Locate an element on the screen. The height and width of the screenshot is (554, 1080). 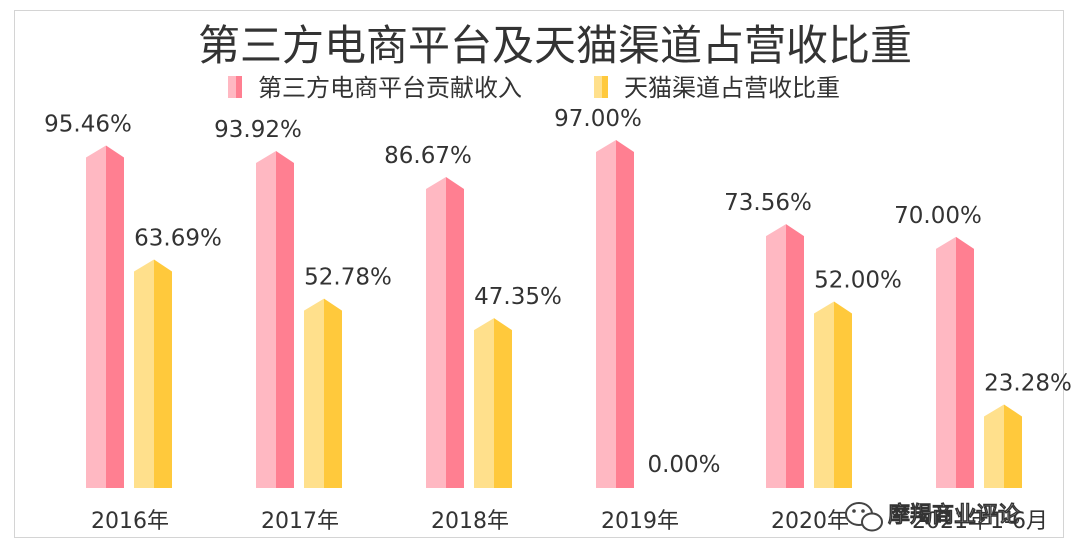
x-tick-label: 2020年 is located at coordinates (810, 521).